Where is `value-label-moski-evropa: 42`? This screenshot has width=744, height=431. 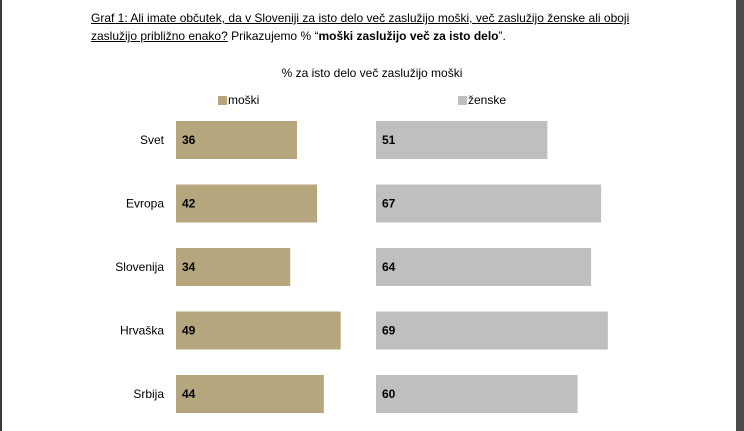 value-label-moski-evropa: 42 is located at coordinates (189, 204).